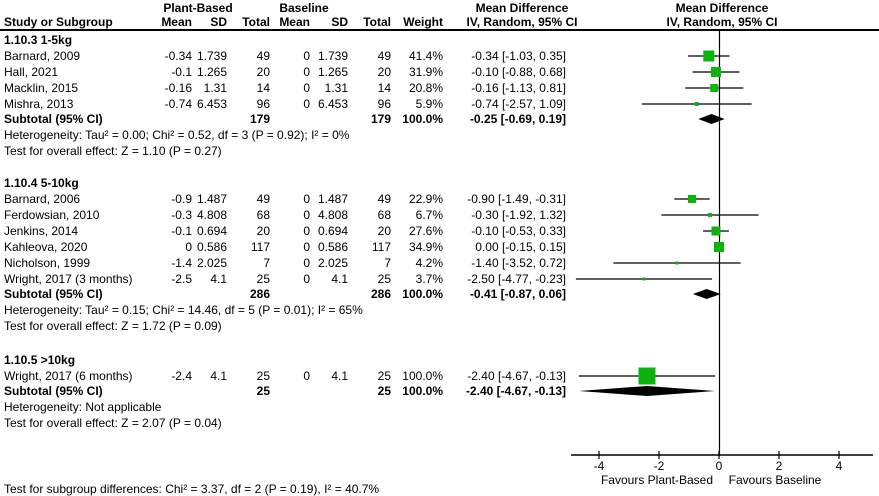 Image resolution: width=879 pixels, height=496 pixels. What do you see at coordinates (516, 279) in the screenshot?
I see `study-cell-ci_text: -2.50 [-4.77, -0.23]` at bounding box center [516, 279].